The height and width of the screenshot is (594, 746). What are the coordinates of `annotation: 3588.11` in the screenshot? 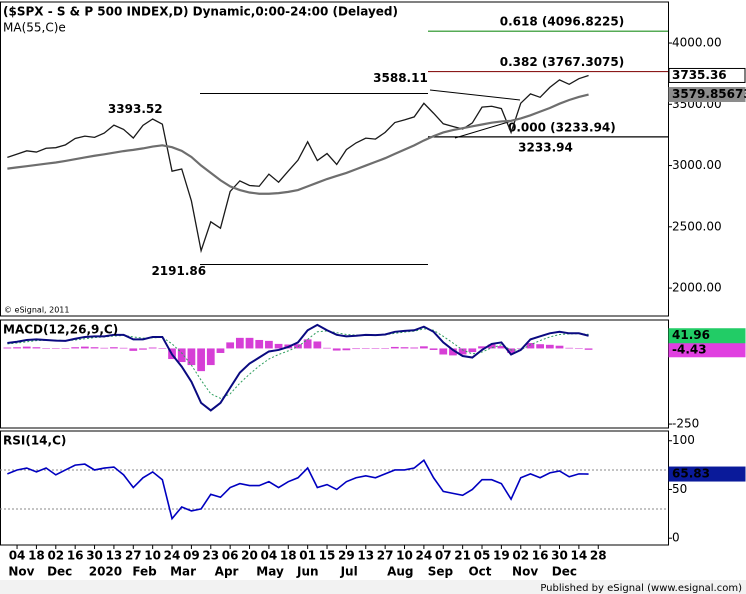 It's located at (400, 78).